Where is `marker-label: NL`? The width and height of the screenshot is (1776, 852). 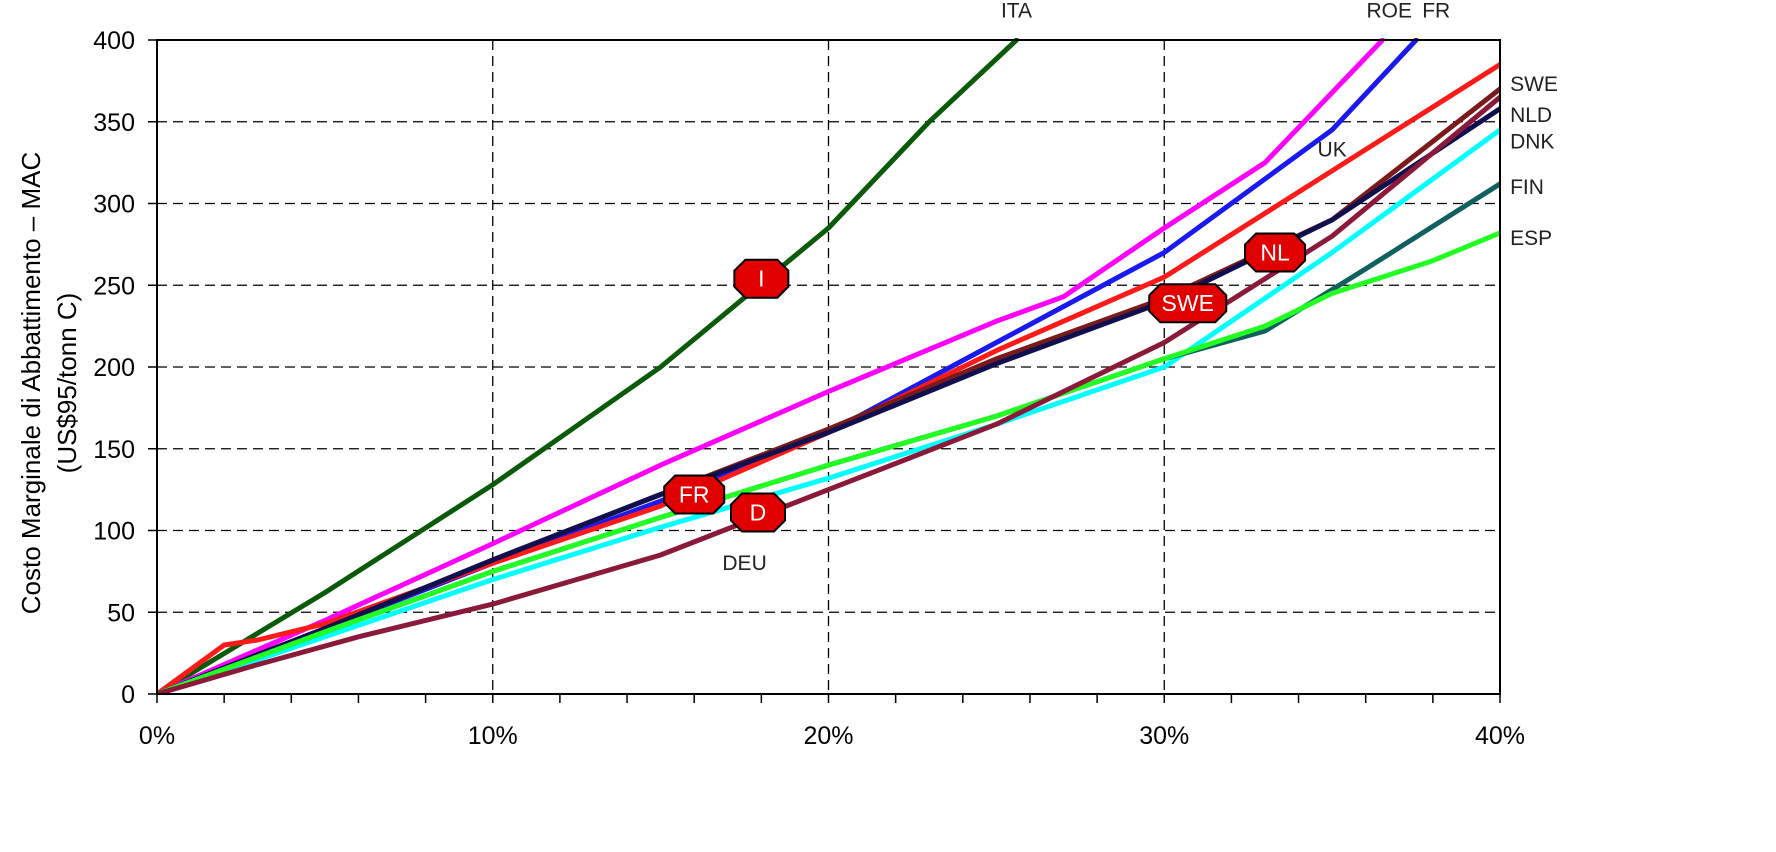 marker-label: NL is located at coordinates (1275, 253).